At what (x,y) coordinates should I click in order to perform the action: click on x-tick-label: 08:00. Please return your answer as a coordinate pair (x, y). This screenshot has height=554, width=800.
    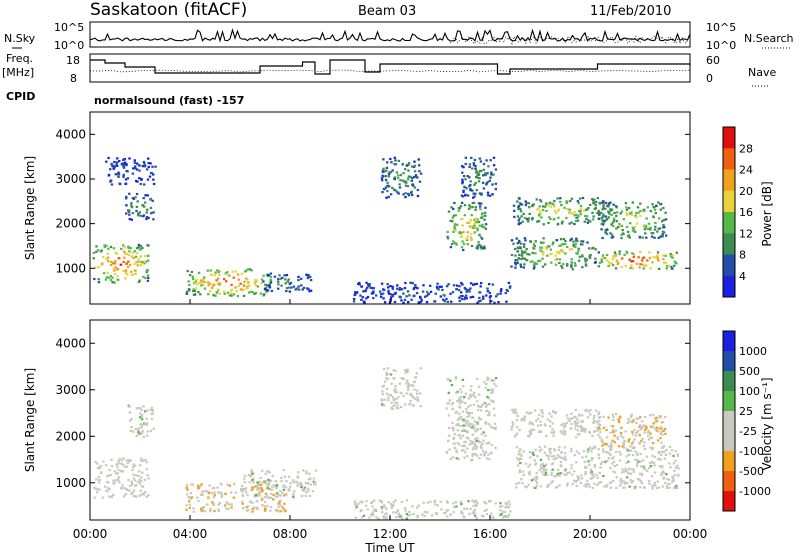
    Looking at the image, I should click on (290, 534).